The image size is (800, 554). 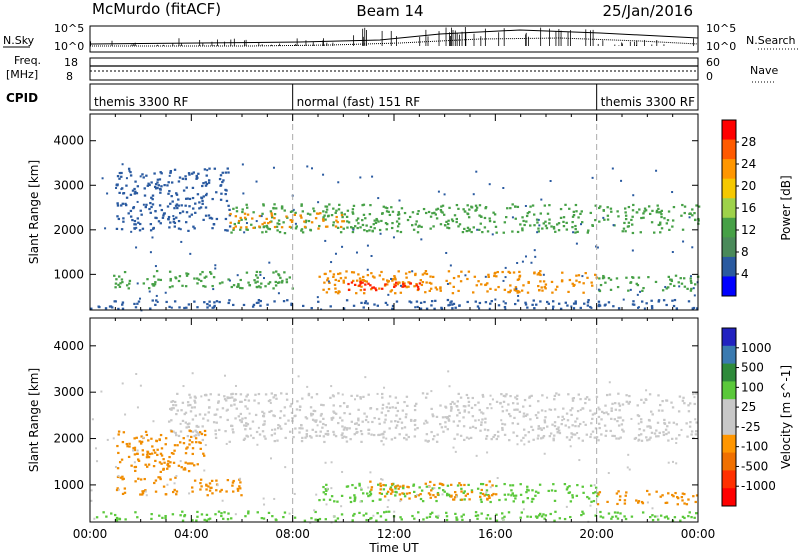 I want to click on colorbar-tick-label: 25, so click(x=748, y=407).